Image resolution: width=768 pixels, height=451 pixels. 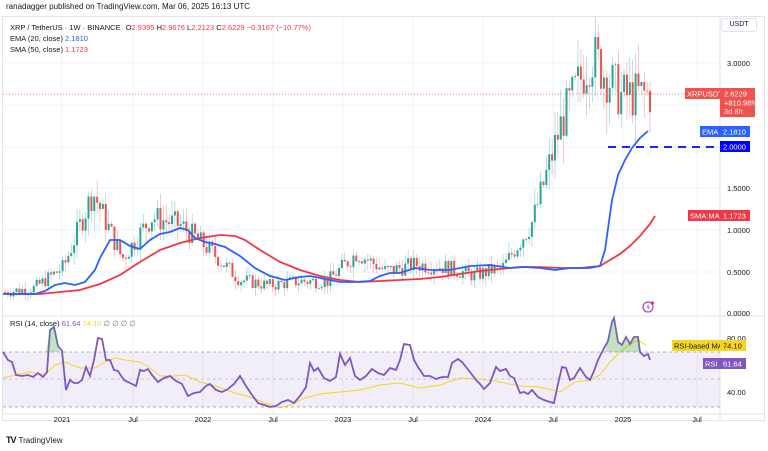 I want to click on lightning-alert-icon, so click(x=648, y=307).